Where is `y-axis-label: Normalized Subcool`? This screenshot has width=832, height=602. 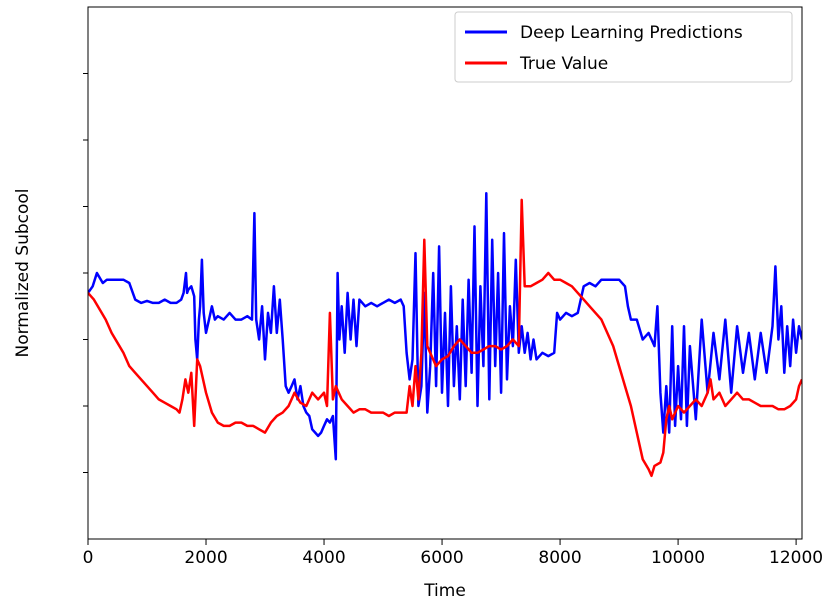
y-axis-label: Normalized Subcool is located at coordinates (23, 272).